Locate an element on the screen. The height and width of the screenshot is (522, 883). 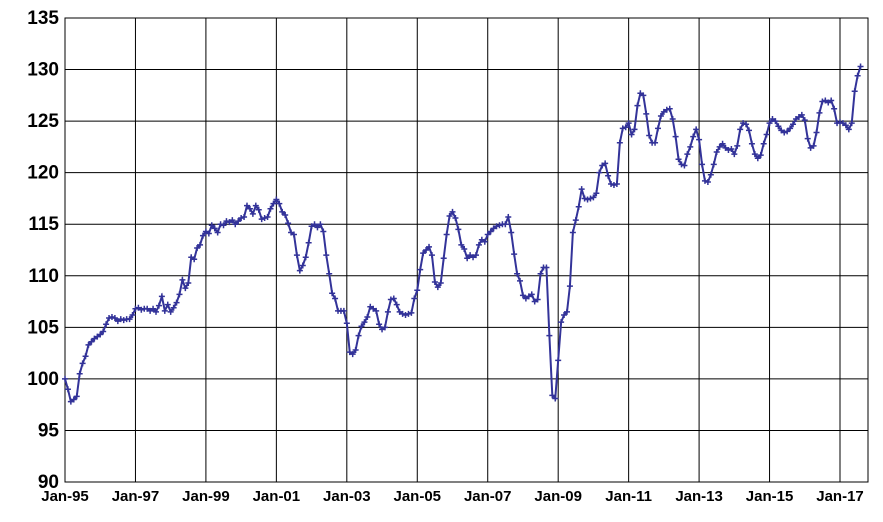
y-tick-label: 105 is located at coordinates (43, 327).